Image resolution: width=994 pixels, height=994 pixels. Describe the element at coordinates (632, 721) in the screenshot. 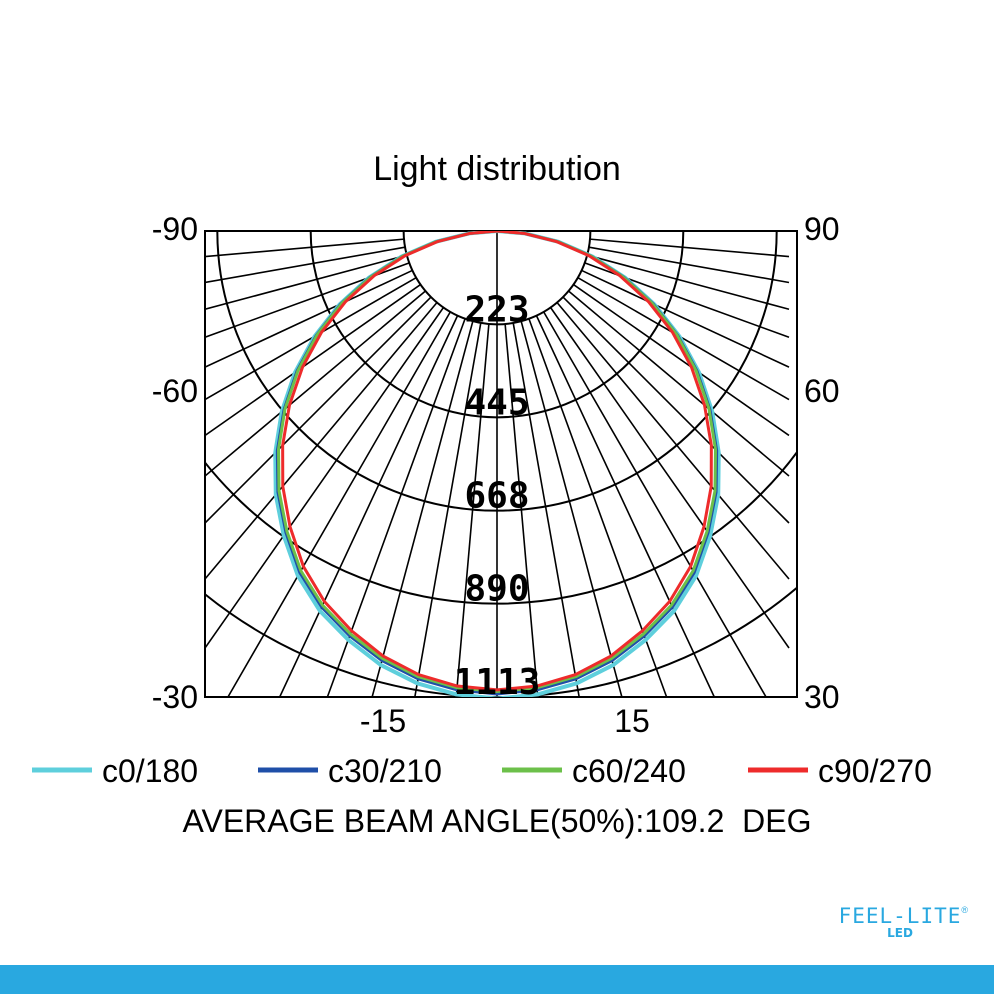

I see `bottom-label-1: 15` at that location.